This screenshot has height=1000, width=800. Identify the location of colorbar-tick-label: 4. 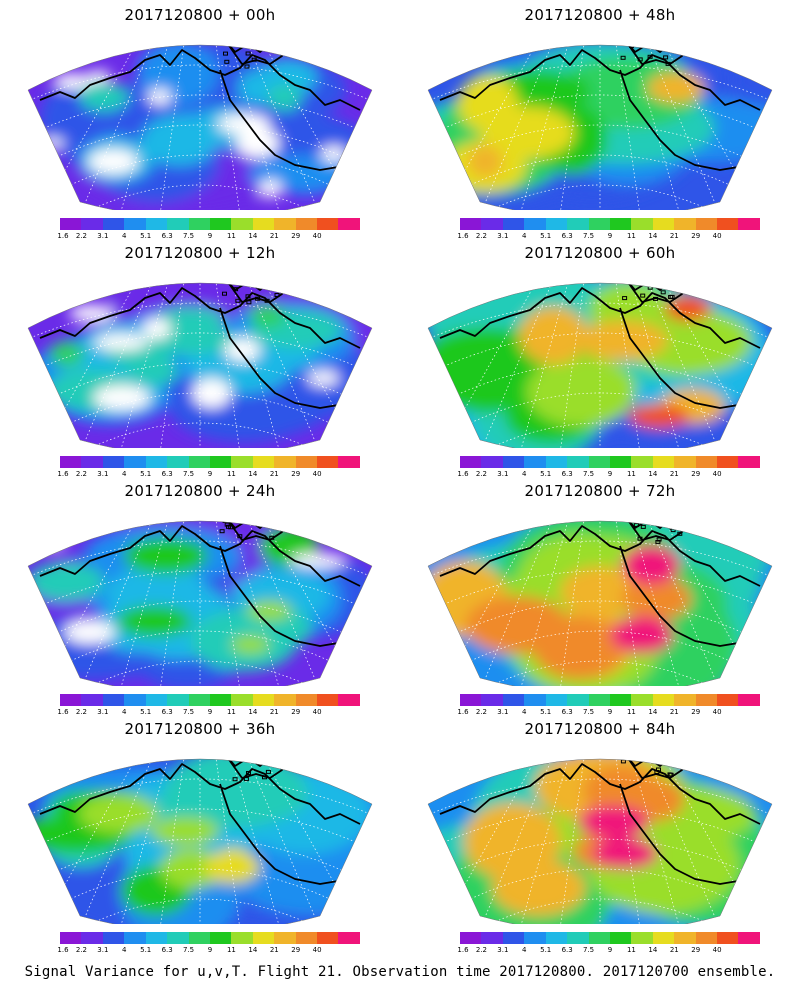
(124, 236).